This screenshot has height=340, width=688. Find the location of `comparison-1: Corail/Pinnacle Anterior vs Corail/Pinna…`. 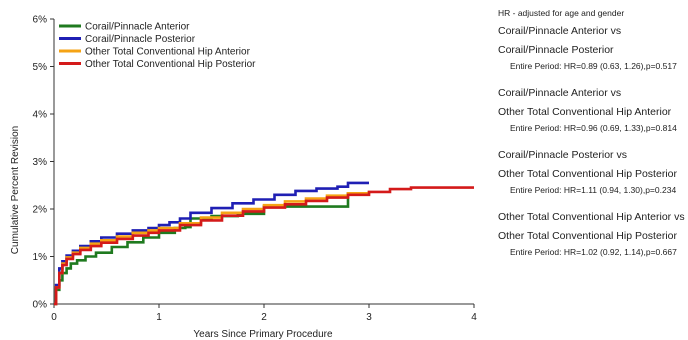

comparison-1: Corail/Pinnacle Anterior vs Corail/Pinna… is located at coordinates (592, 47).